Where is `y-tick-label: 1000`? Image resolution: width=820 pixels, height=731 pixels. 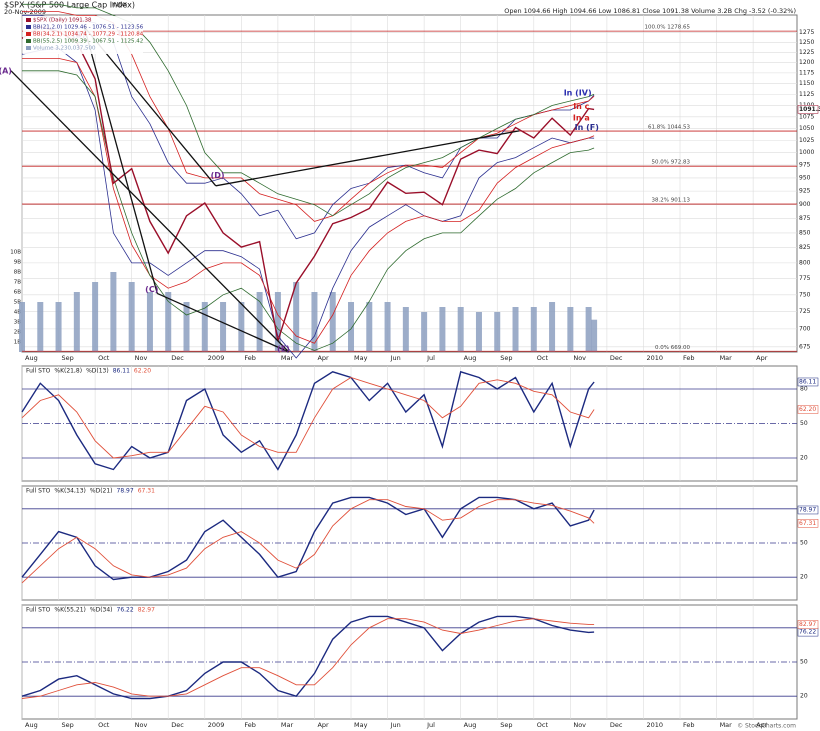
y-tick-label: 1000 is located at coordinates (806, 152).